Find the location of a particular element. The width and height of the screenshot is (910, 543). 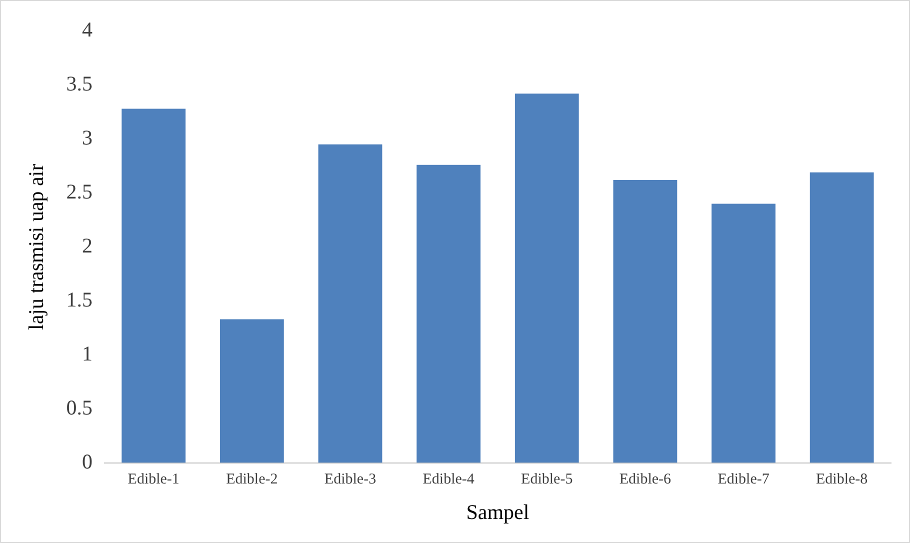

x-tick-label: Edible-5 is located at coordinates (547, 480).